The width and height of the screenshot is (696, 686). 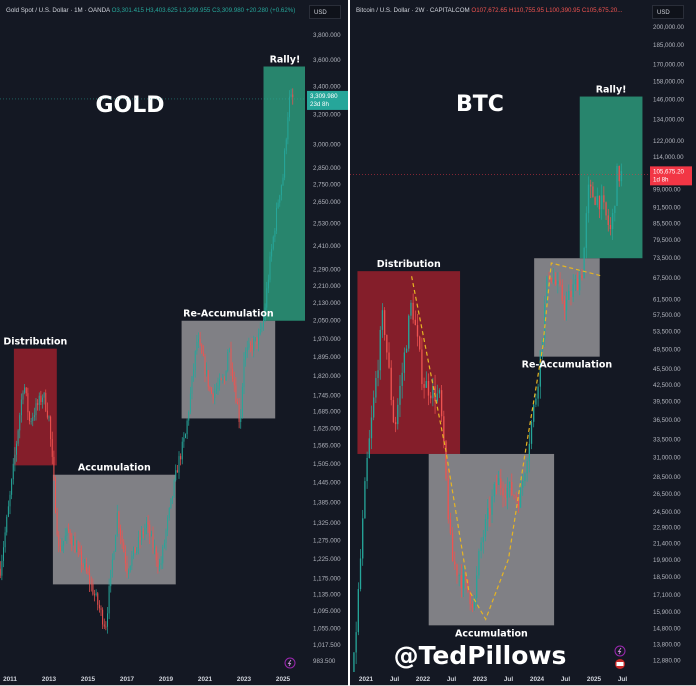 I want to click on cup-curve-dashed, so click(x=507, y=441).